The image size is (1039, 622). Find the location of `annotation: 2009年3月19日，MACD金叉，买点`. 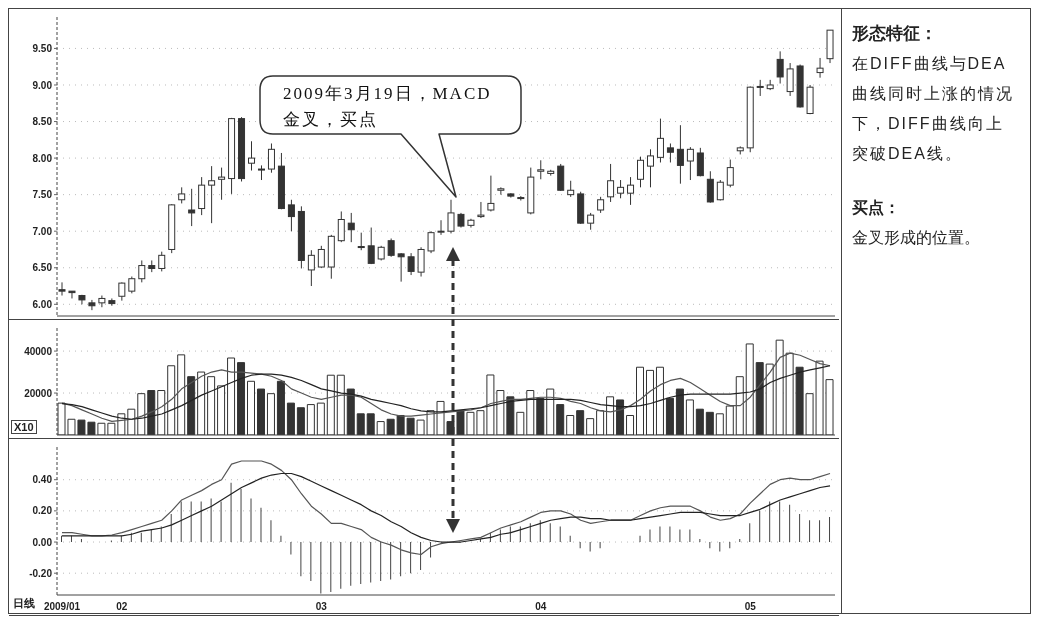

annotation: 2009年3月19日，MACD金叉，买点 is located at coordinates (387, 107).